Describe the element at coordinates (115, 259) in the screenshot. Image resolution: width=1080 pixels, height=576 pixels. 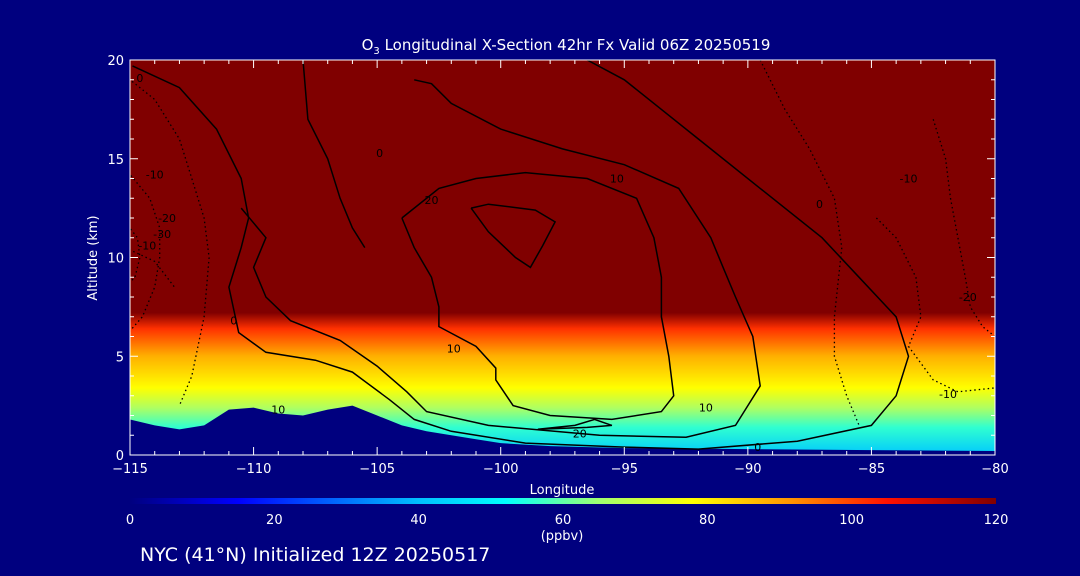
I see `y-tick-label: 10` at that location.